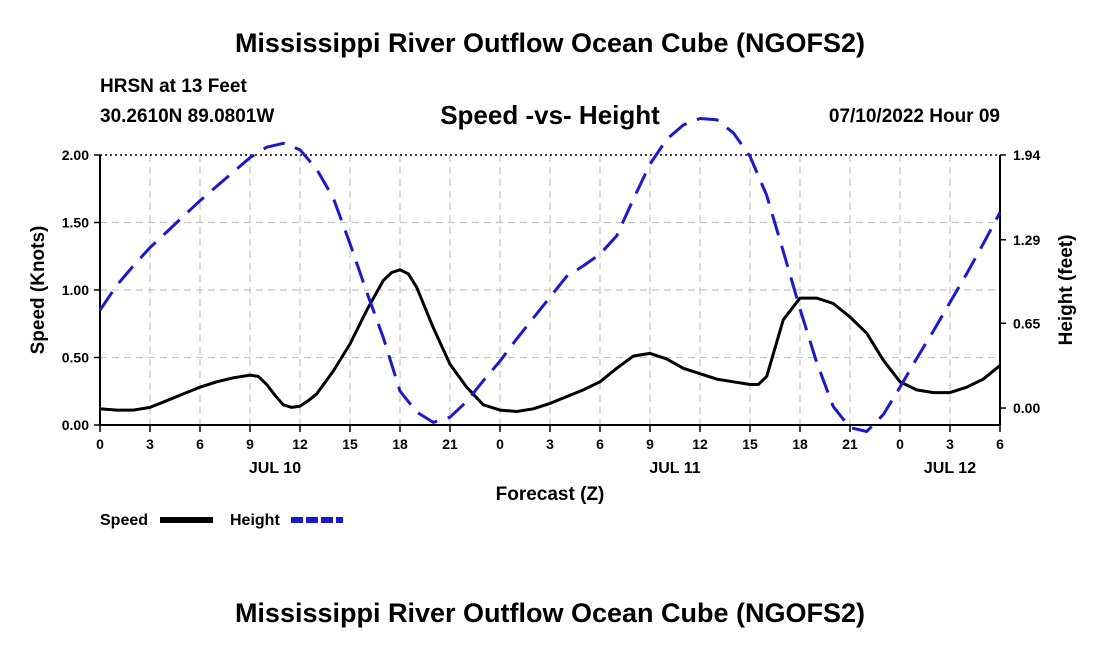 This screenshot has width=1100, height=650. Describe the element at coordinates (75, 290) in the screenshot. I see `y-tick-label: 1.00` at that location.